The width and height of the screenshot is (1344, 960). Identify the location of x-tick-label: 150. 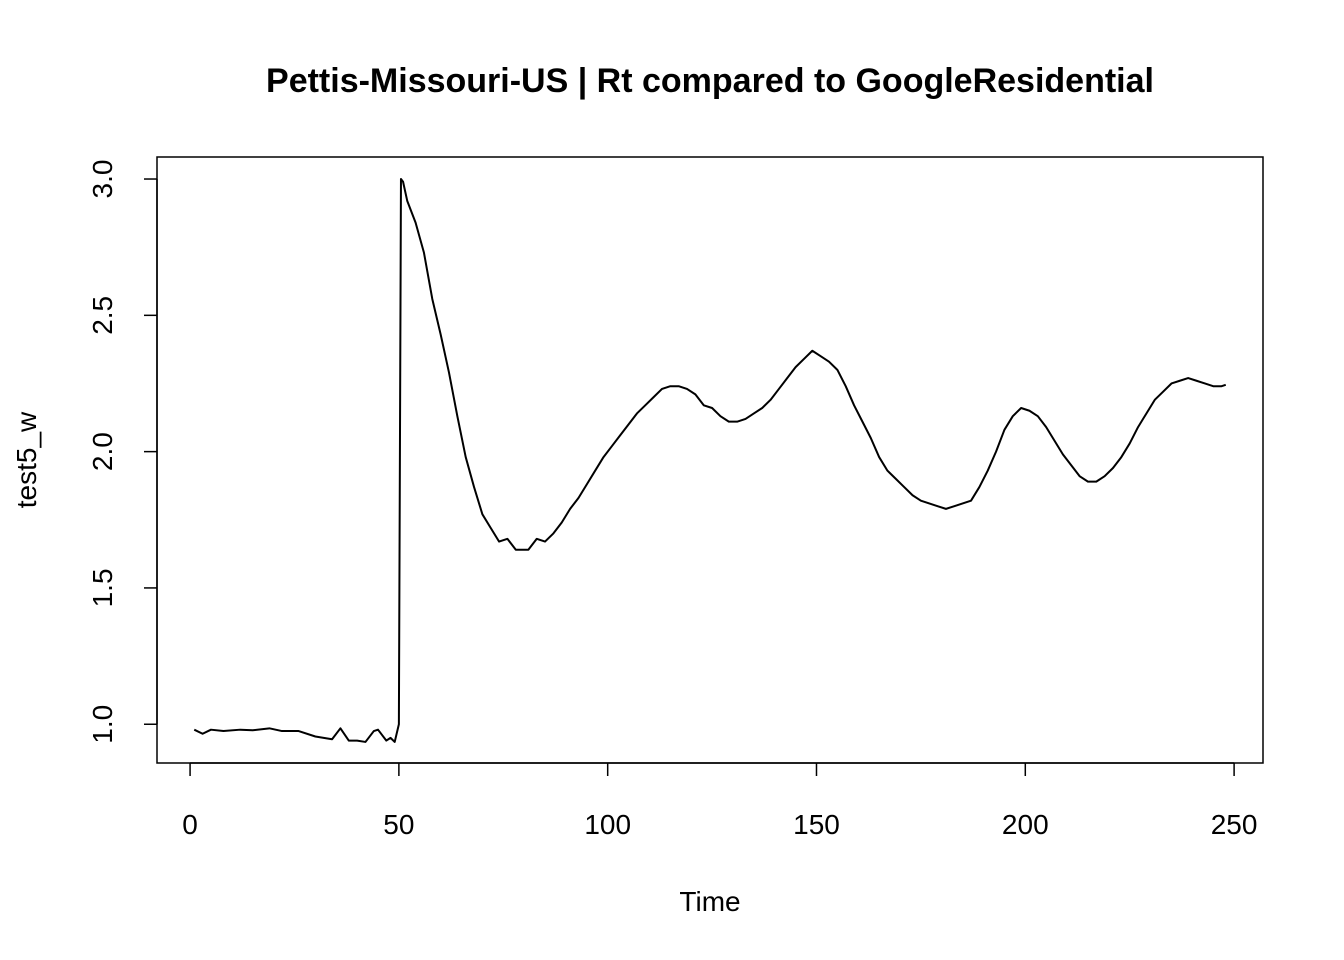
(816, 824).